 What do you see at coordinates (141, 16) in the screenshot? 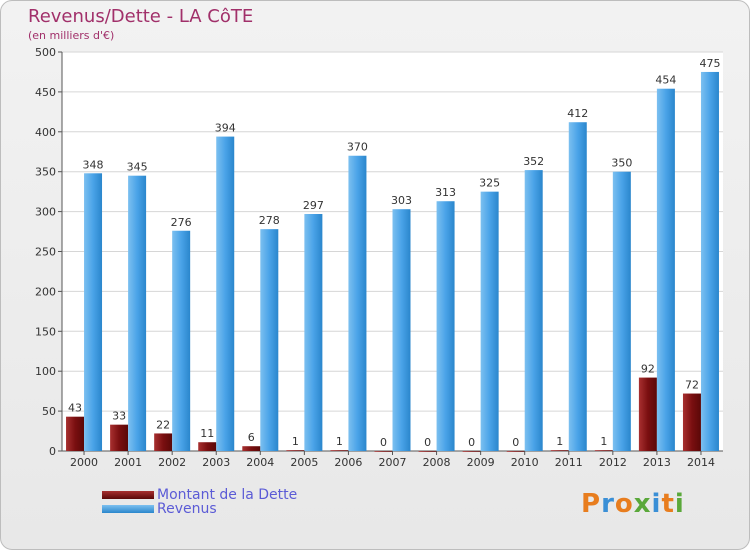
I see `chart-title: Revenus/Dette - LA CôTE` at bounding box center [141, 16].